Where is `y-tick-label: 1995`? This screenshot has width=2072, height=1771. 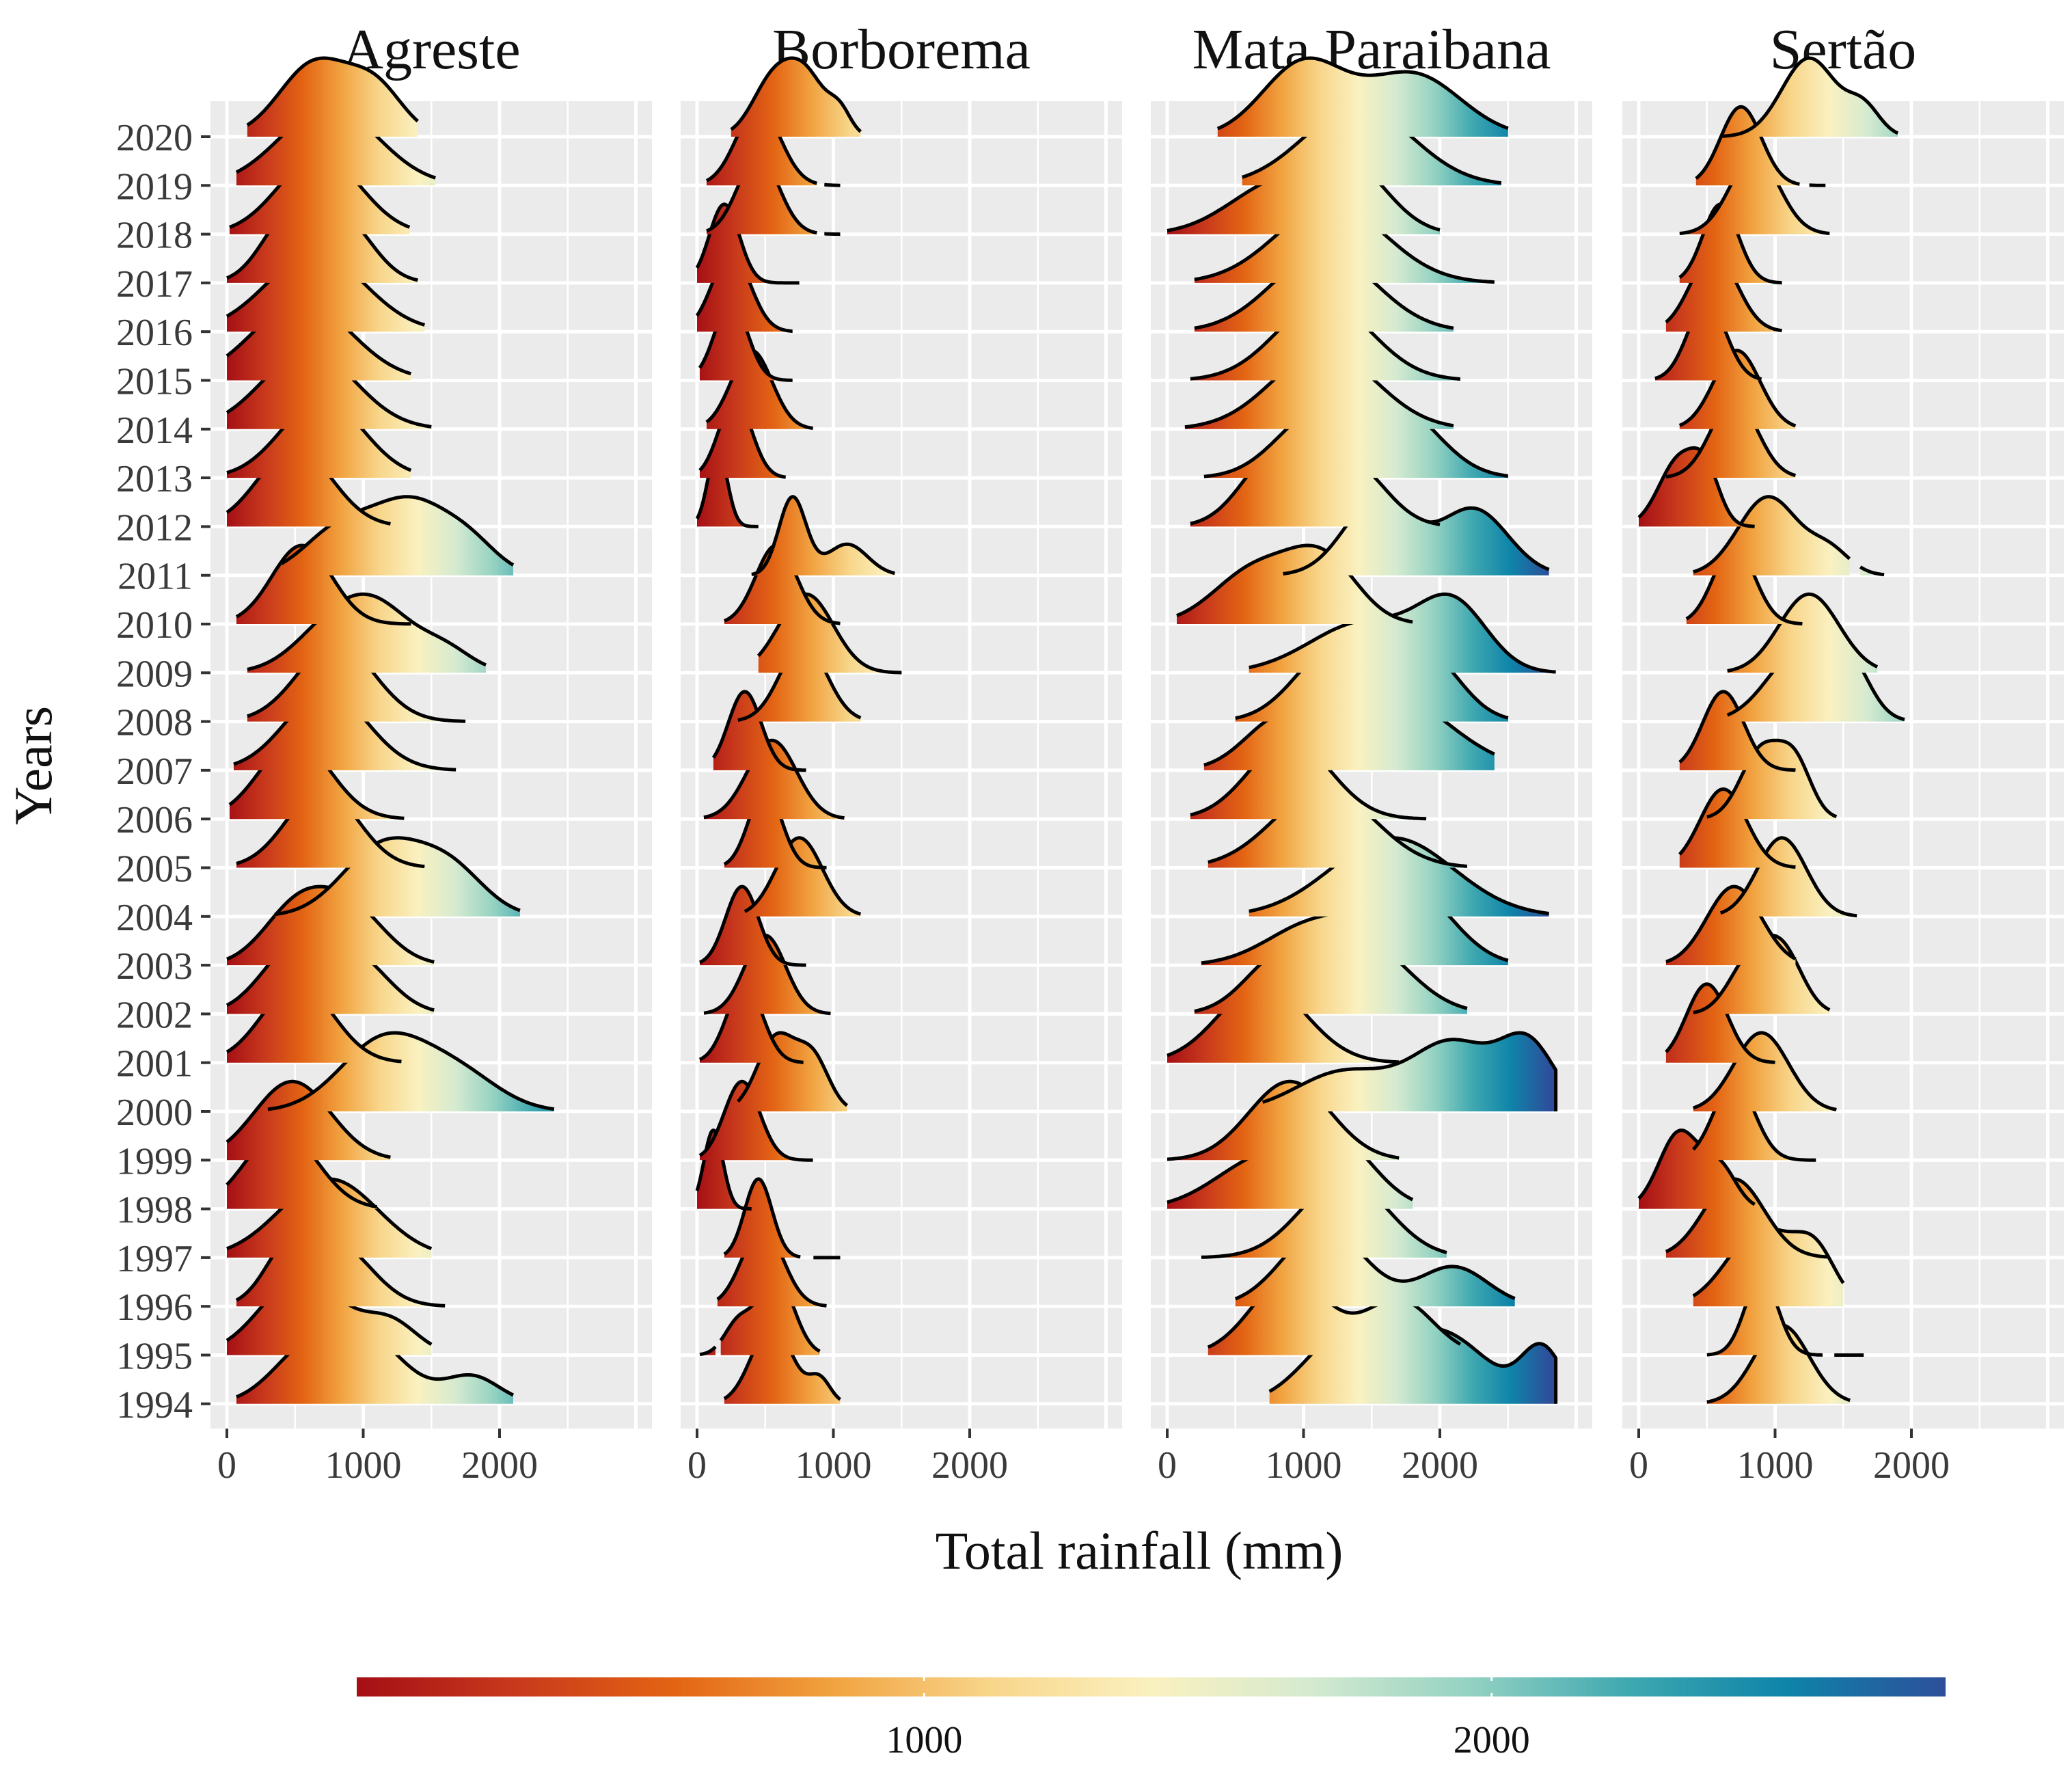 y-tick-label: 1995 is located at coordinates (154, 1357).